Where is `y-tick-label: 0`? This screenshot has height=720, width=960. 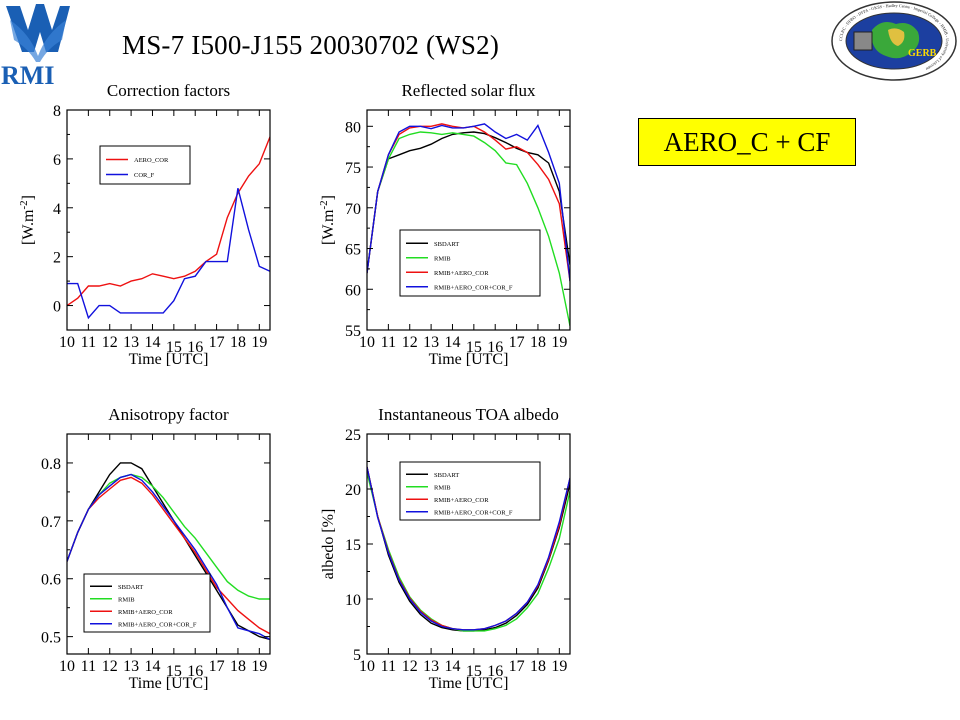 y-tick-label: 0 is located at coordinates (57, 307).